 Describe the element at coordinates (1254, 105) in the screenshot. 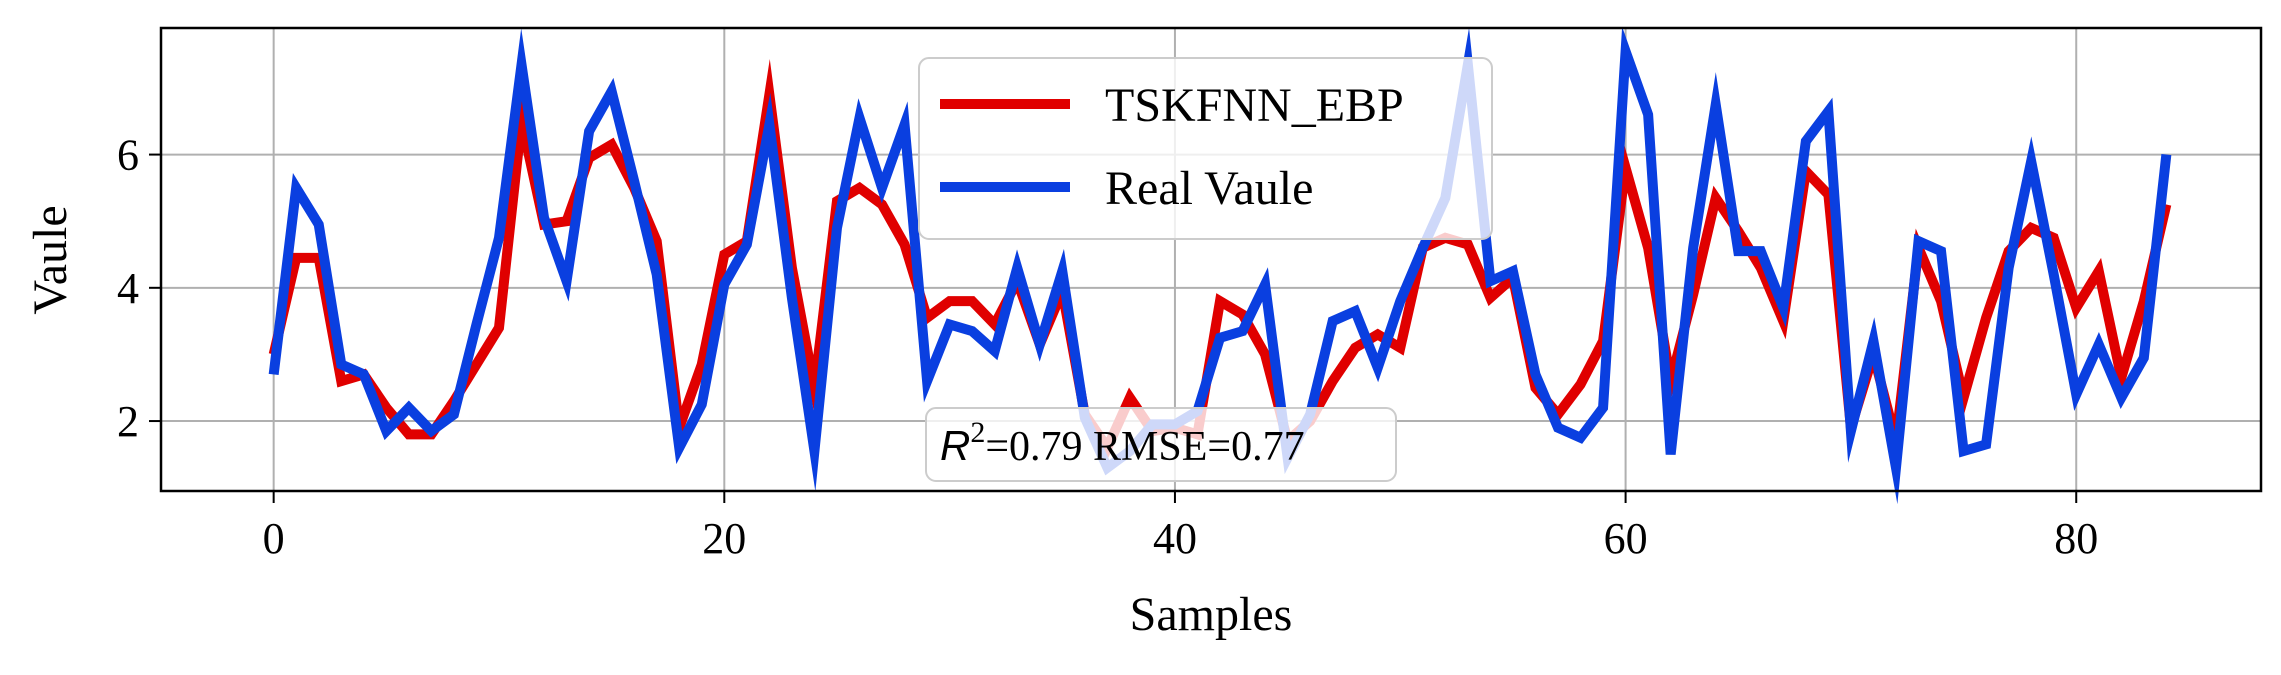

I see `legend-label-tskfnn-ebp: TSKFNN_EBP` at that location.